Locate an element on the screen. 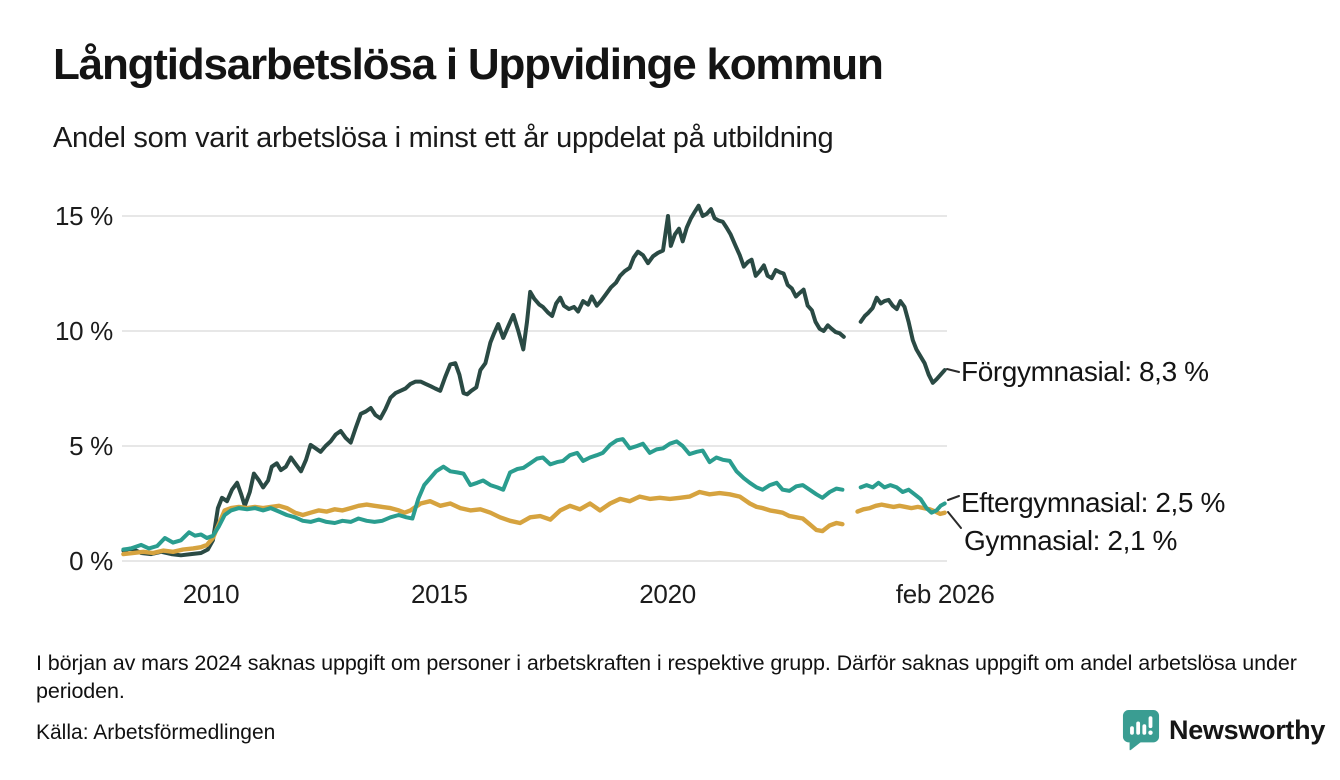 This screenshot has width=1340, height=780. series-line-forgymnasial is located at coordinates (902, 340).